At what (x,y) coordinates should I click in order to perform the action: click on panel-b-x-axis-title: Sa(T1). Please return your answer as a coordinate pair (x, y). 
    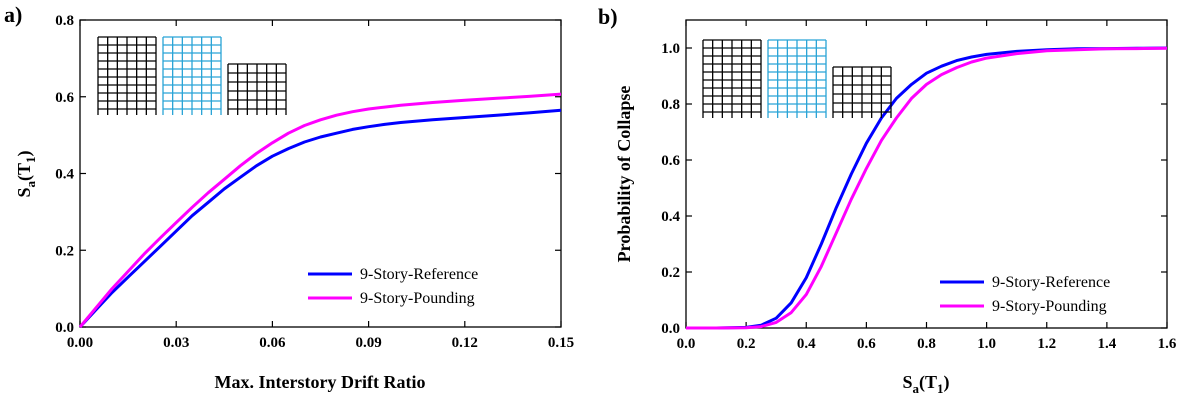
    Looking at the image, I should click on (925, 384).